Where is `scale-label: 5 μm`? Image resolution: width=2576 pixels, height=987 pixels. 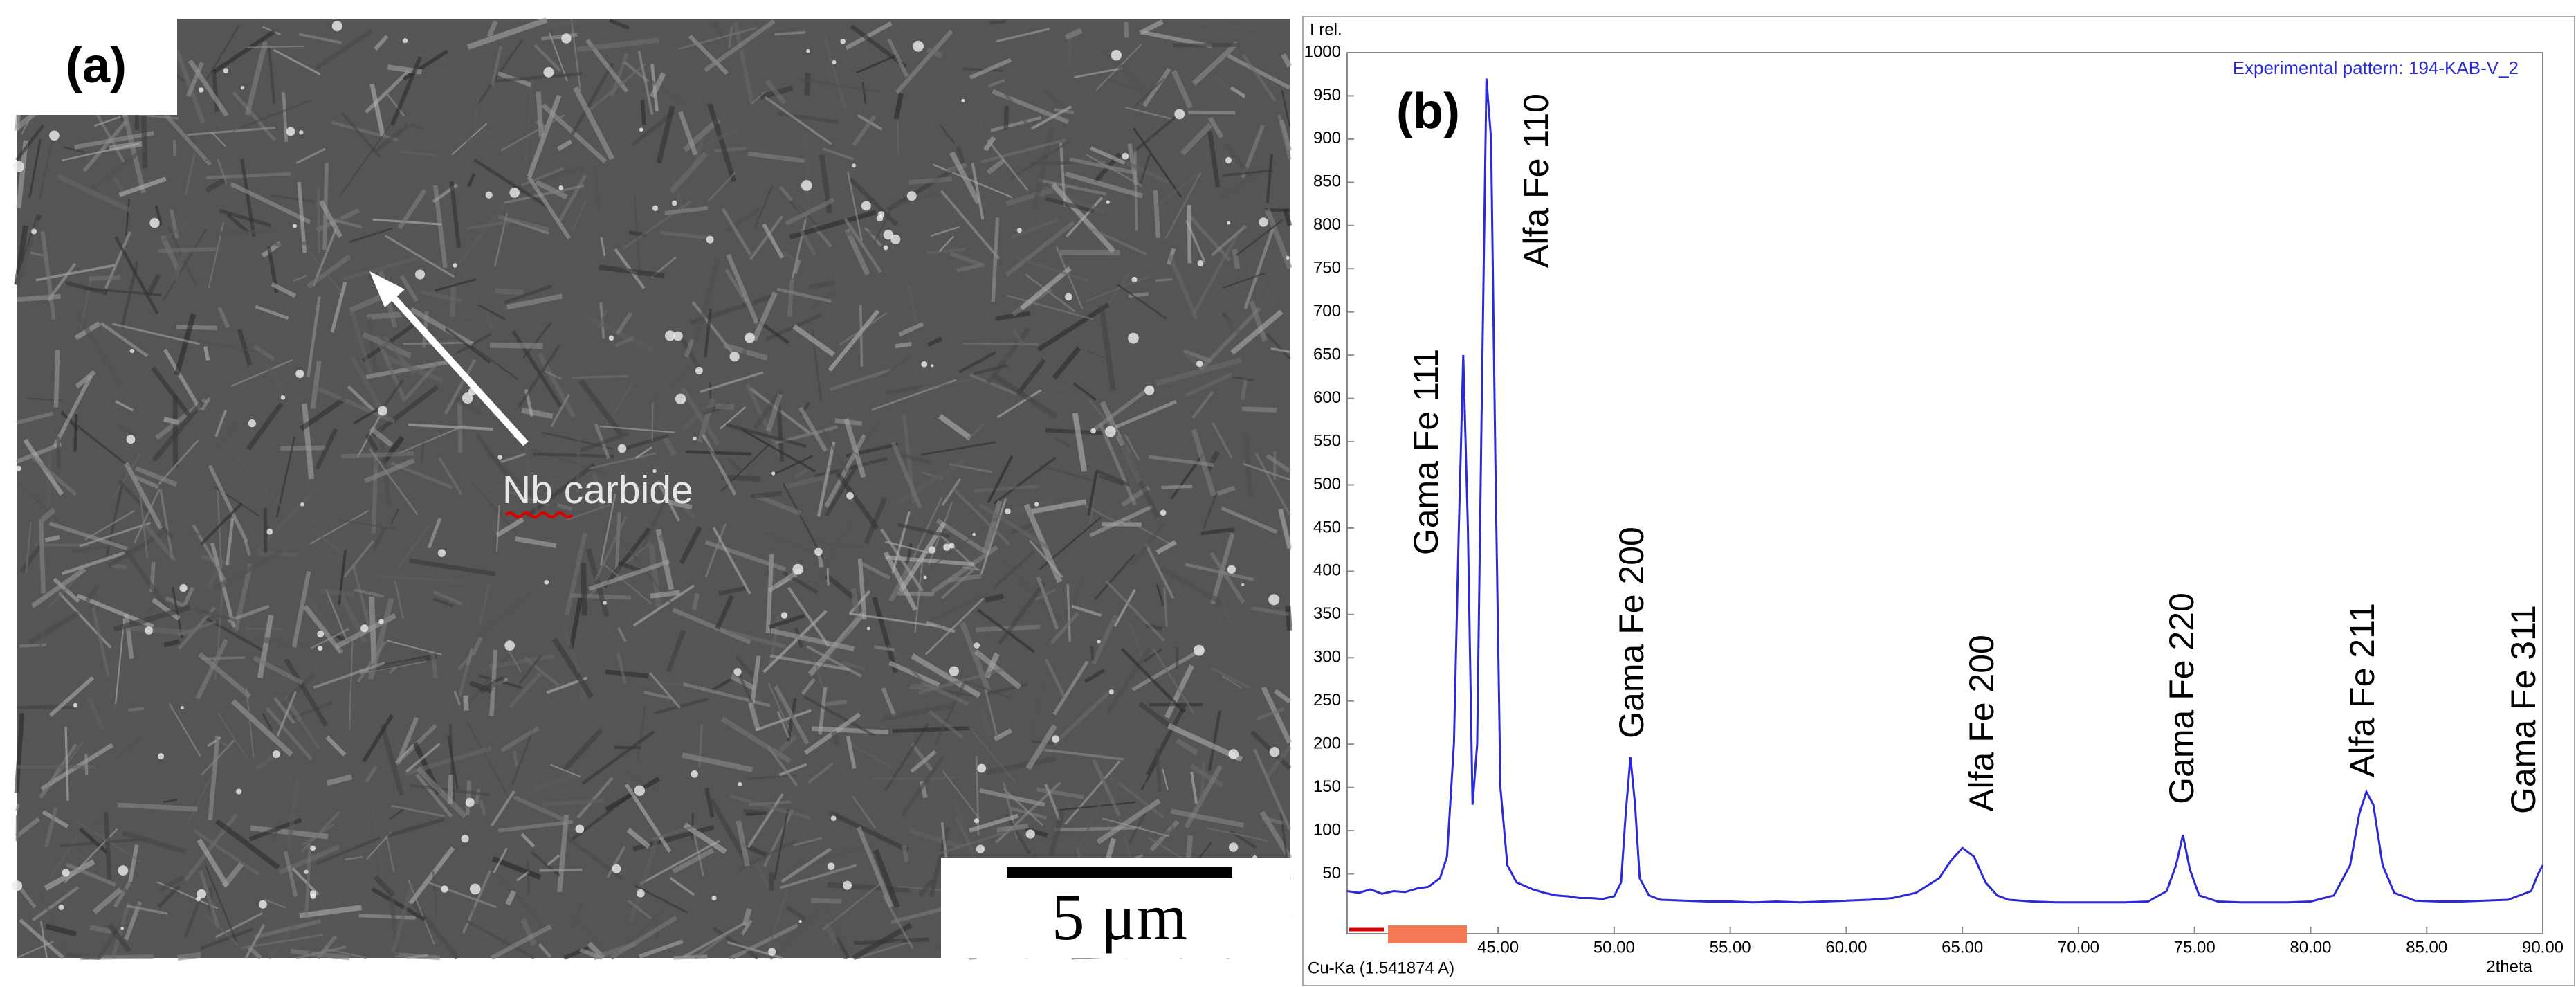
scale-label: 5 μm is located at coordinates (1120, 917).